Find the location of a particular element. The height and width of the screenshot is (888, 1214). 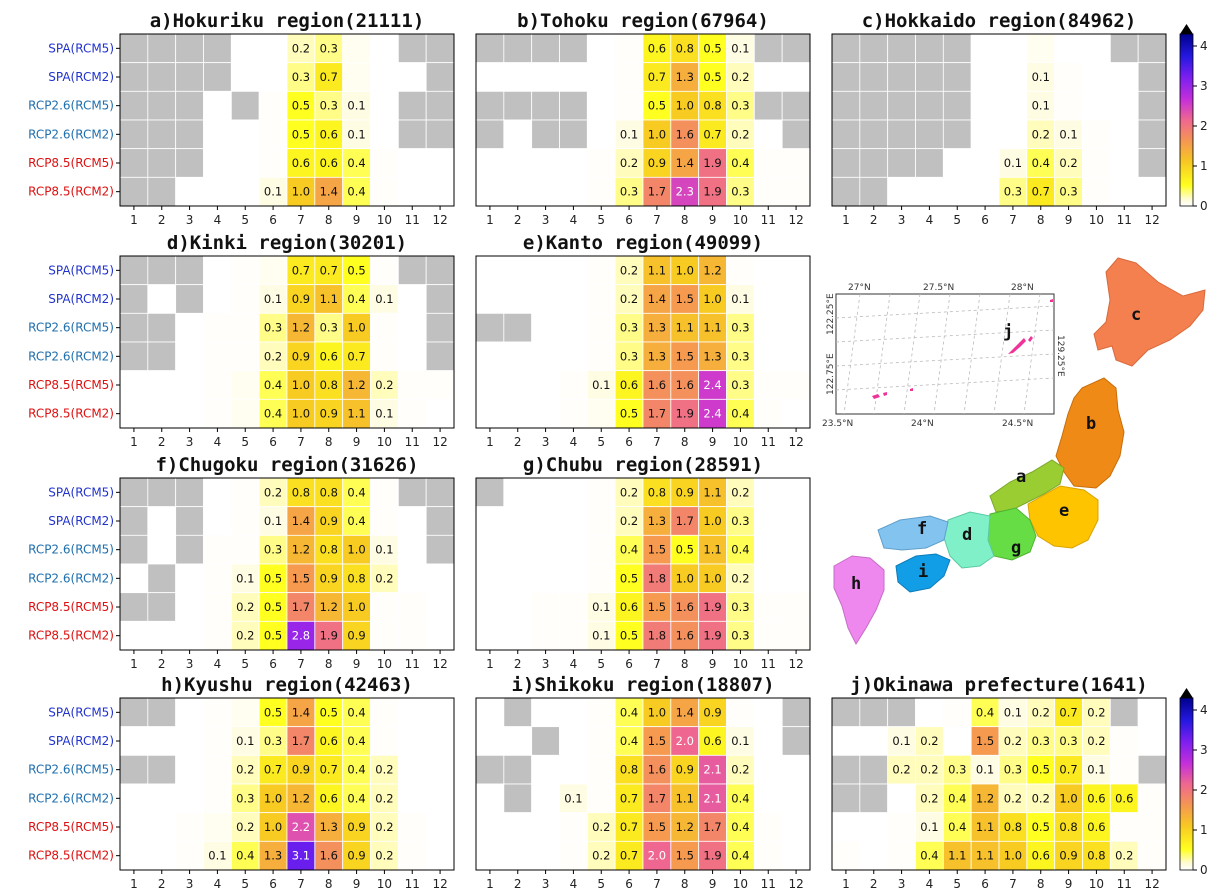

cell-value-label: 0.4 is located at coordinates (740, 856).